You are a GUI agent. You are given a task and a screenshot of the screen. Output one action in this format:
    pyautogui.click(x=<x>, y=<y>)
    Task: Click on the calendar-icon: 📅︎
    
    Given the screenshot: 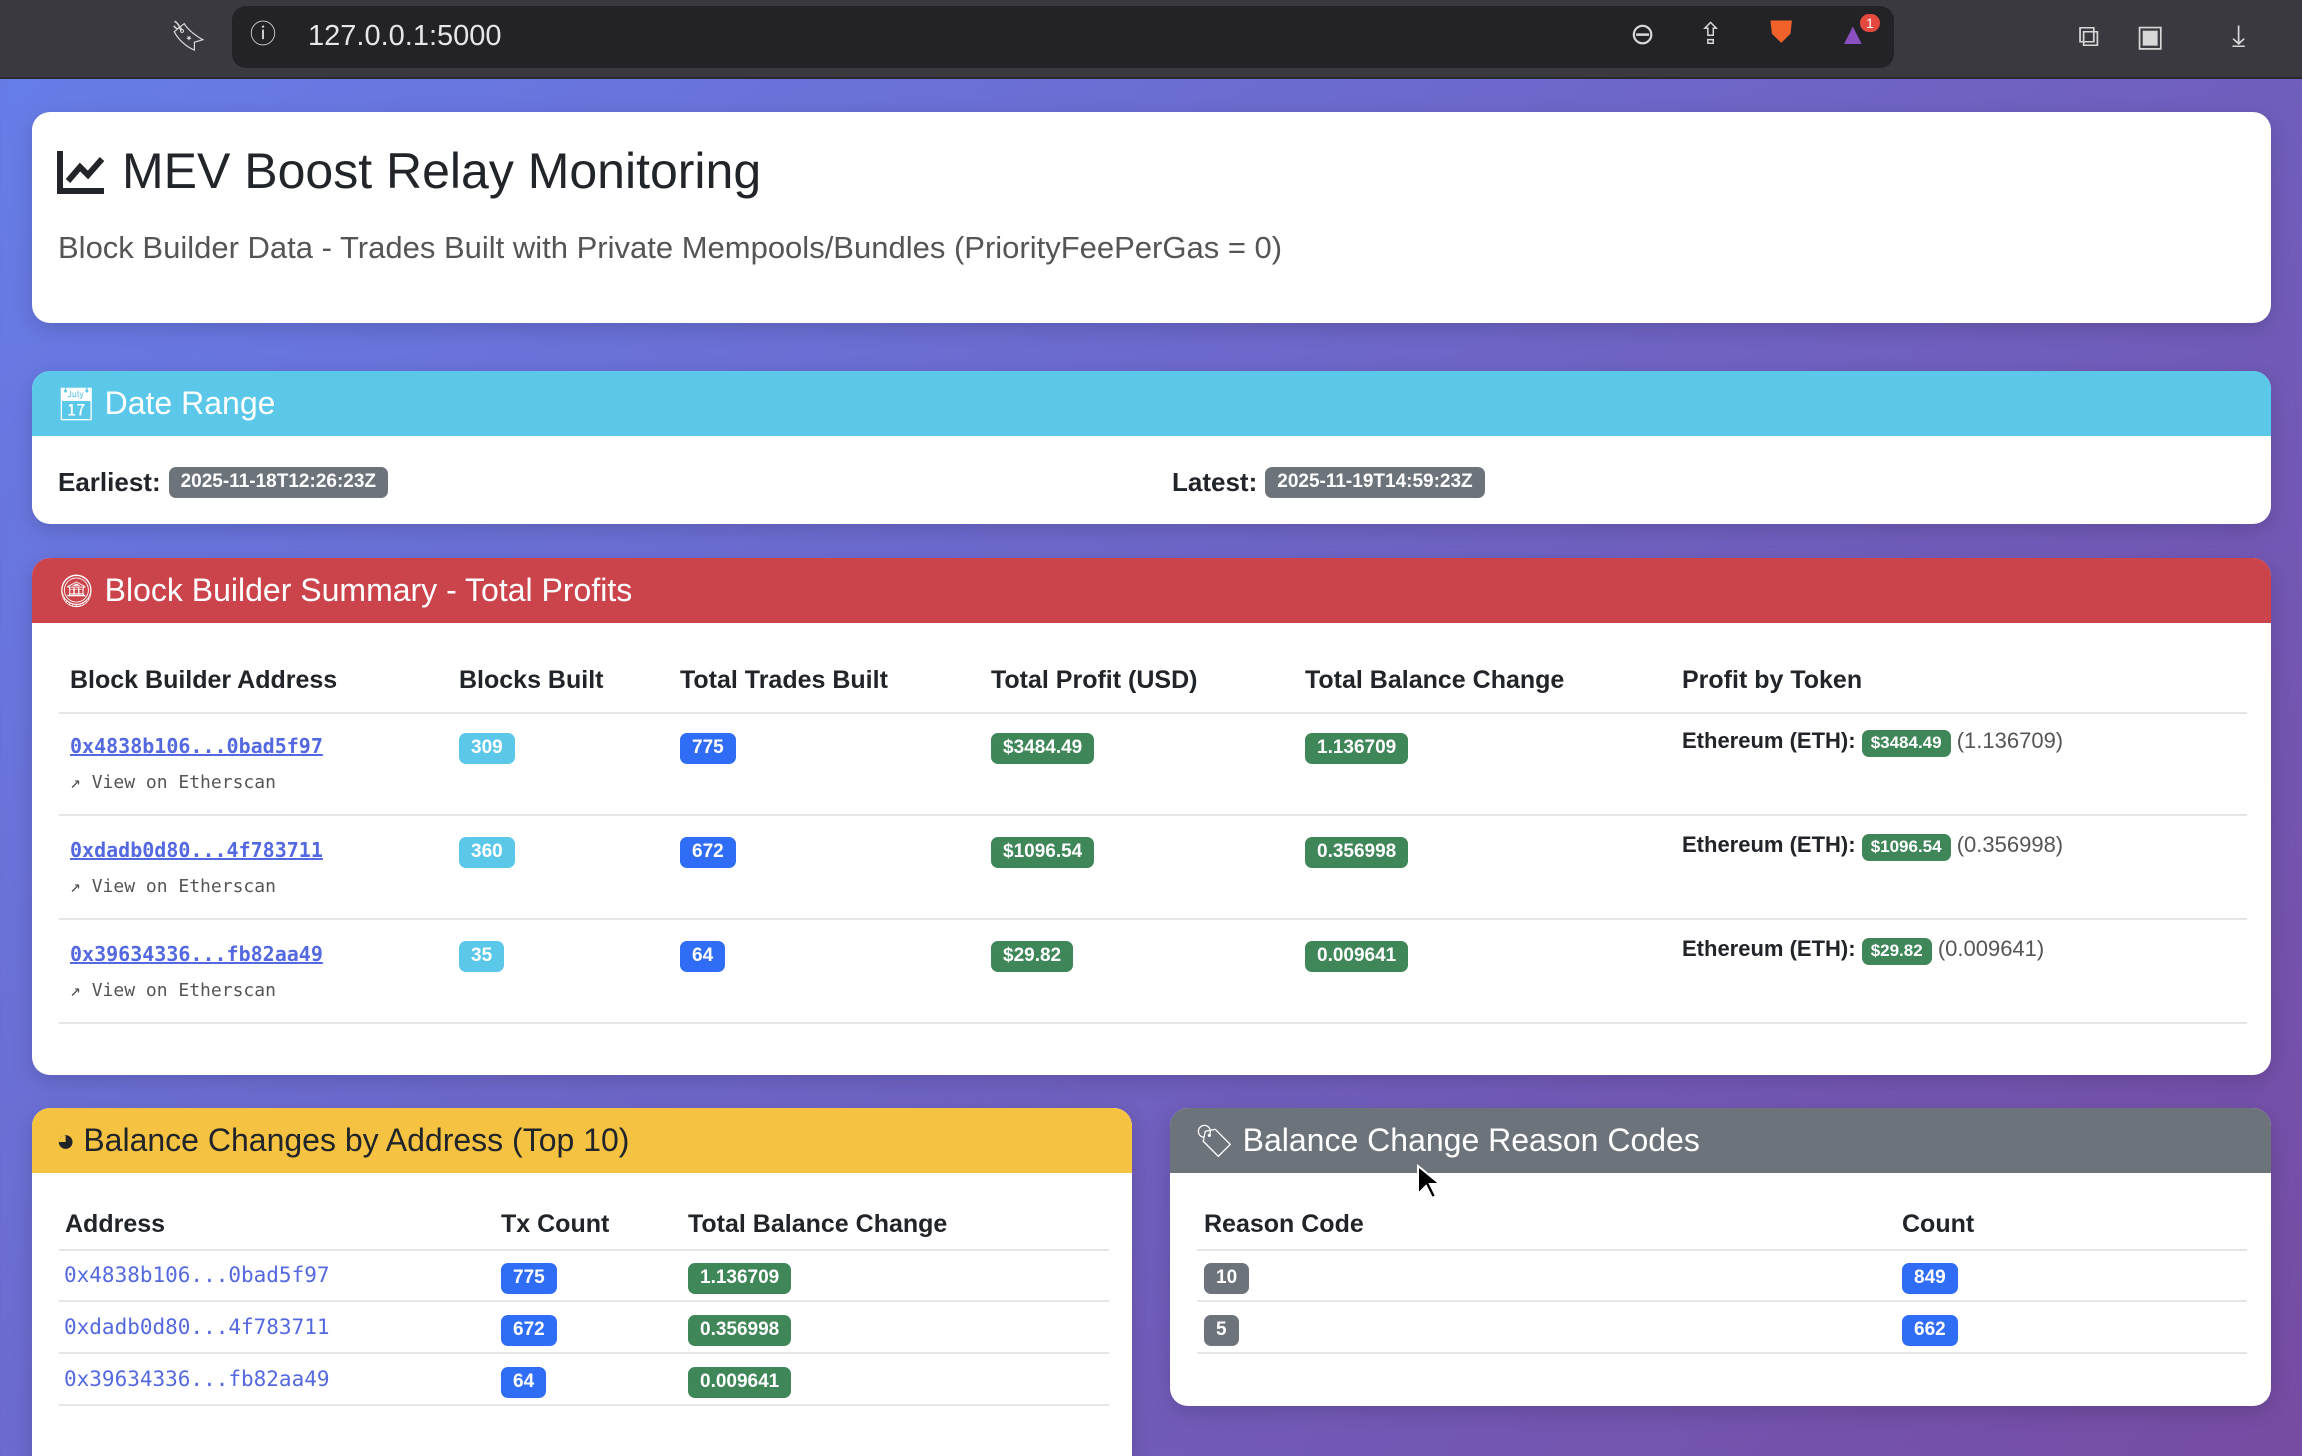 What is the action you would take?
    pyautogui.click(x=76, y=403)
    